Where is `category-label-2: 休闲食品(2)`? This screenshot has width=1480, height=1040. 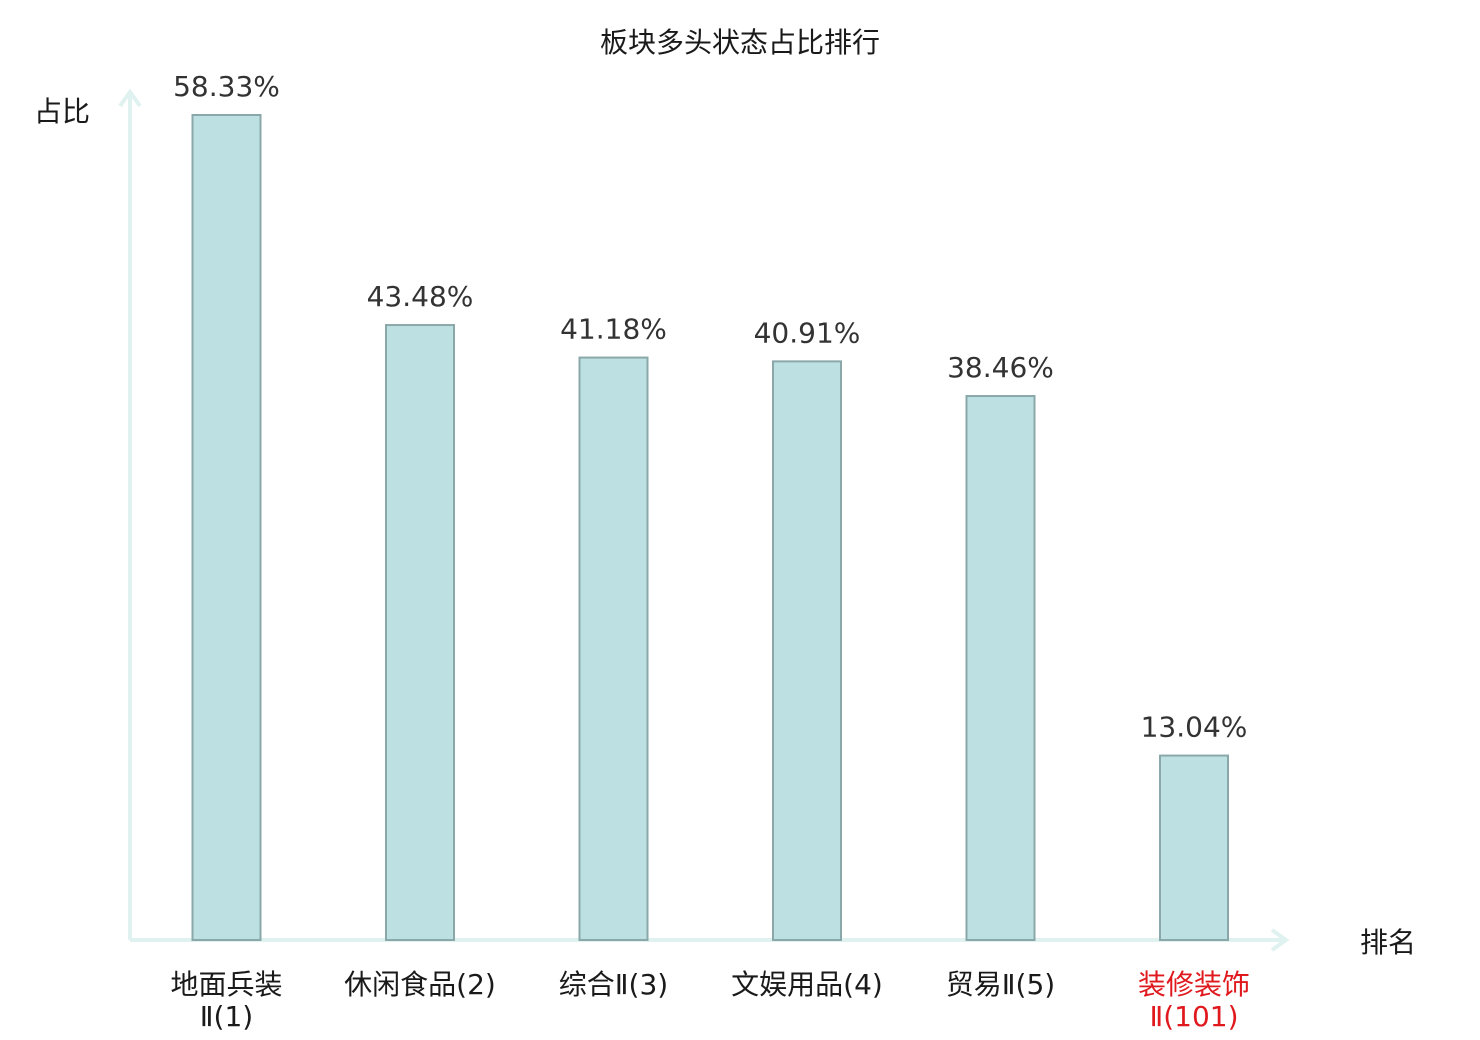 category-label-2: 休闲食品(2) is located at coordinates (420, 984).